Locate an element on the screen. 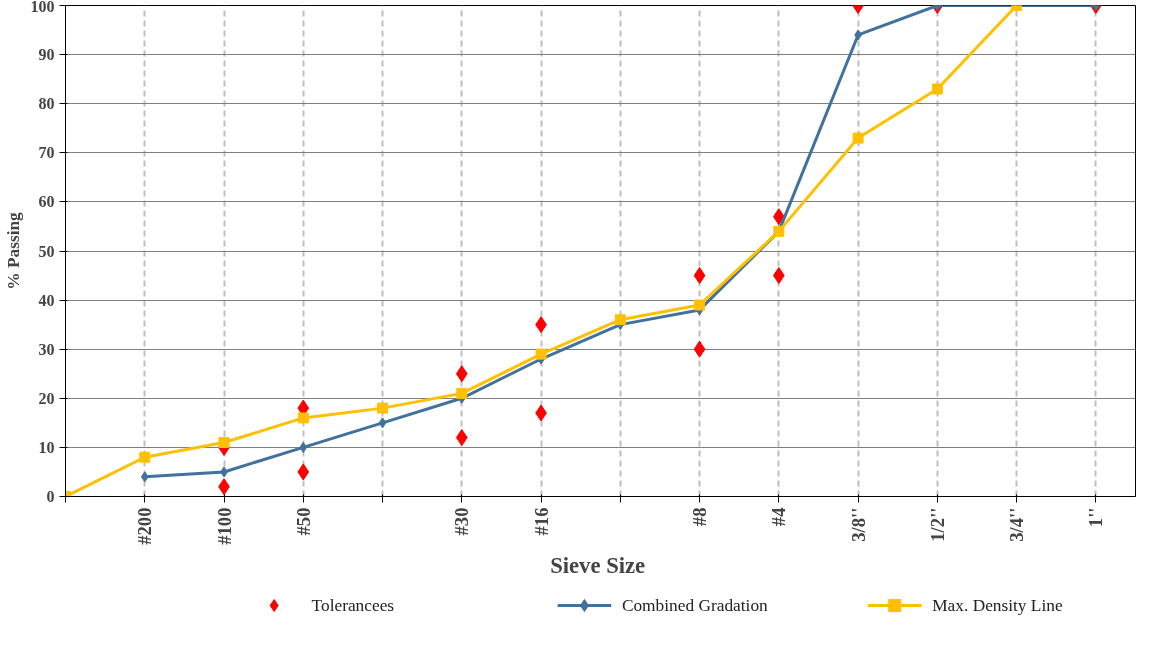 The image size is (1149, 660). y-tick-label: 50 is located at coordinates (46, 251).